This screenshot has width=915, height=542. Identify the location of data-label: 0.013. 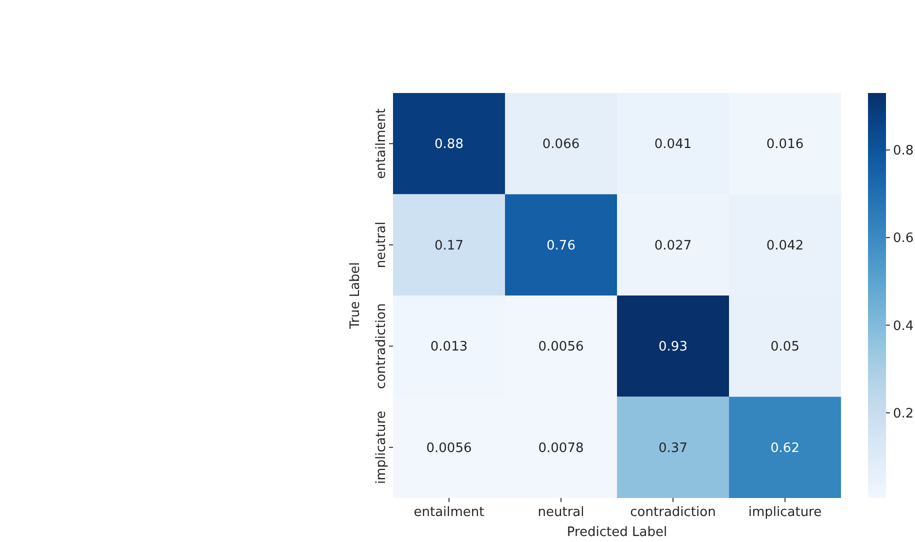
(449, 347).